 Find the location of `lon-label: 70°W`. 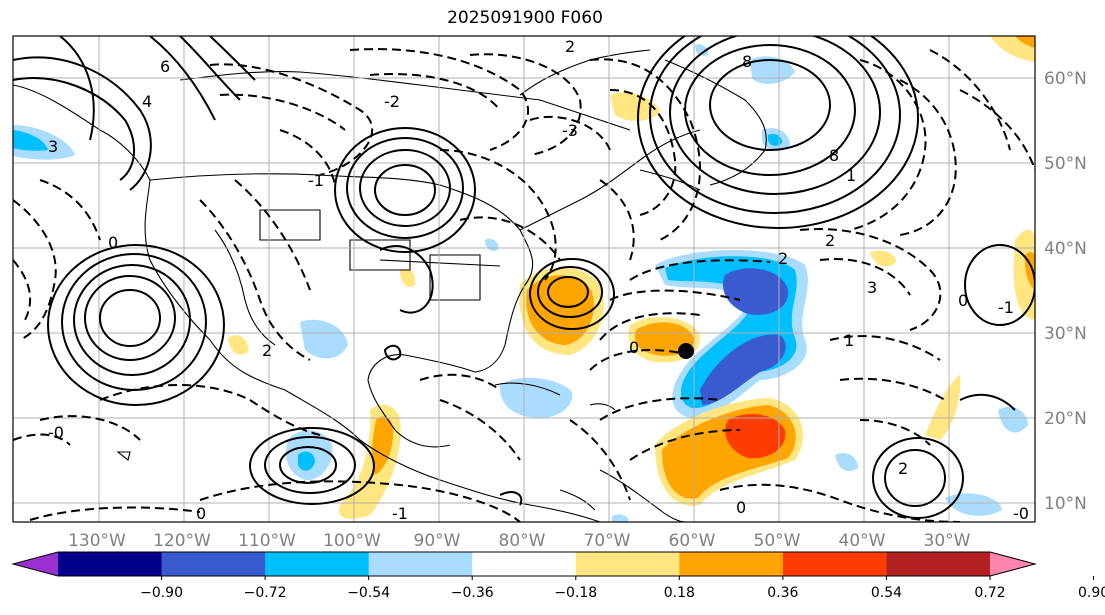

lon-label: 70°W is located at coordinates (607, 541).